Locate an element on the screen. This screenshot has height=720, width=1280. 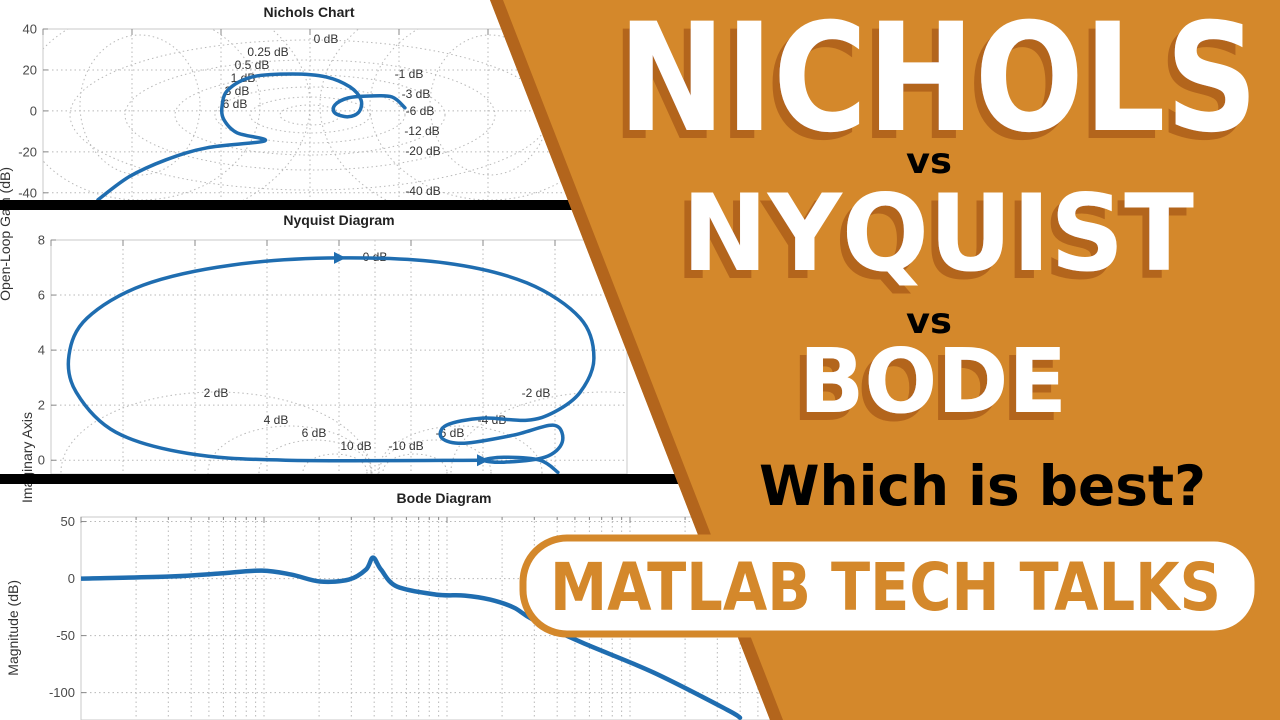
grid-contour-label: 4 dB is located at coordinates (276, 420).